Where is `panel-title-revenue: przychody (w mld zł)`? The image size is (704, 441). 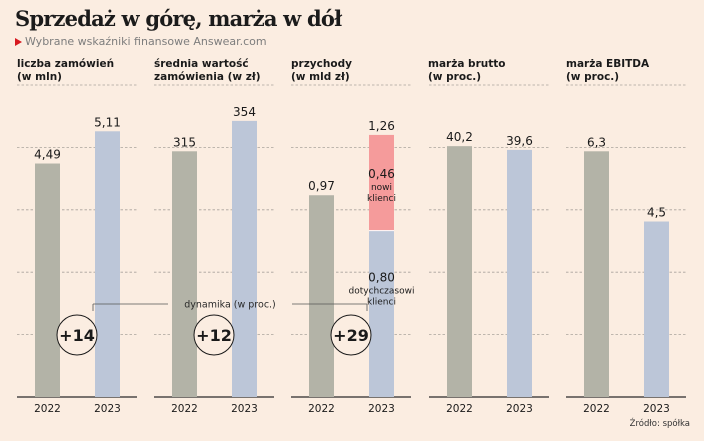
panel-title-revenue: przychody (w mld zł) is located at coordinates (321, 71).